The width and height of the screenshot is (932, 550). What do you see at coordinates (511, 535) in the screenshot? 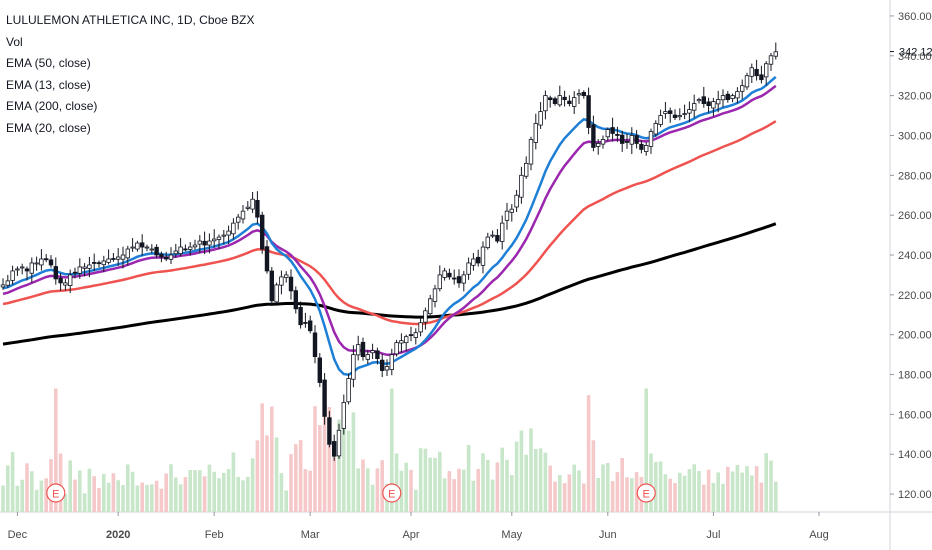
I see `time-tick-label: May` at bounding box center [511, 535].